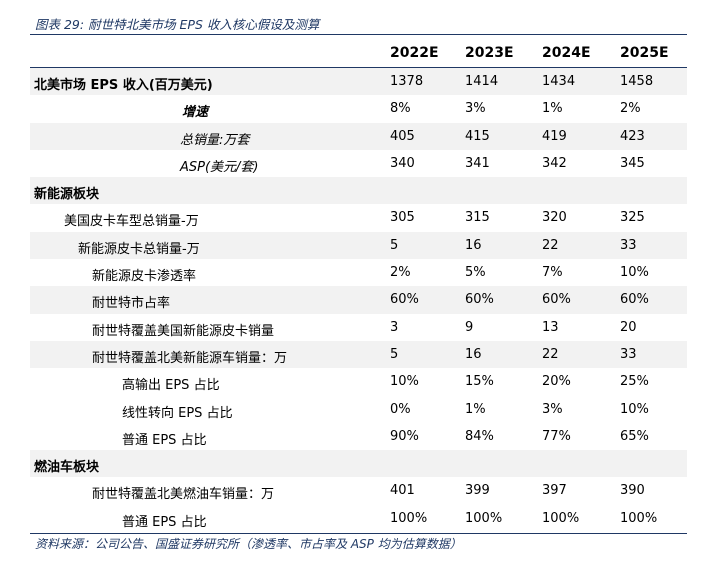 The height and width of the screenshot is (561, 707). Describe the element at coordinates (400, 409) in the screenshot. I see `table-cell: 0%` at that location.